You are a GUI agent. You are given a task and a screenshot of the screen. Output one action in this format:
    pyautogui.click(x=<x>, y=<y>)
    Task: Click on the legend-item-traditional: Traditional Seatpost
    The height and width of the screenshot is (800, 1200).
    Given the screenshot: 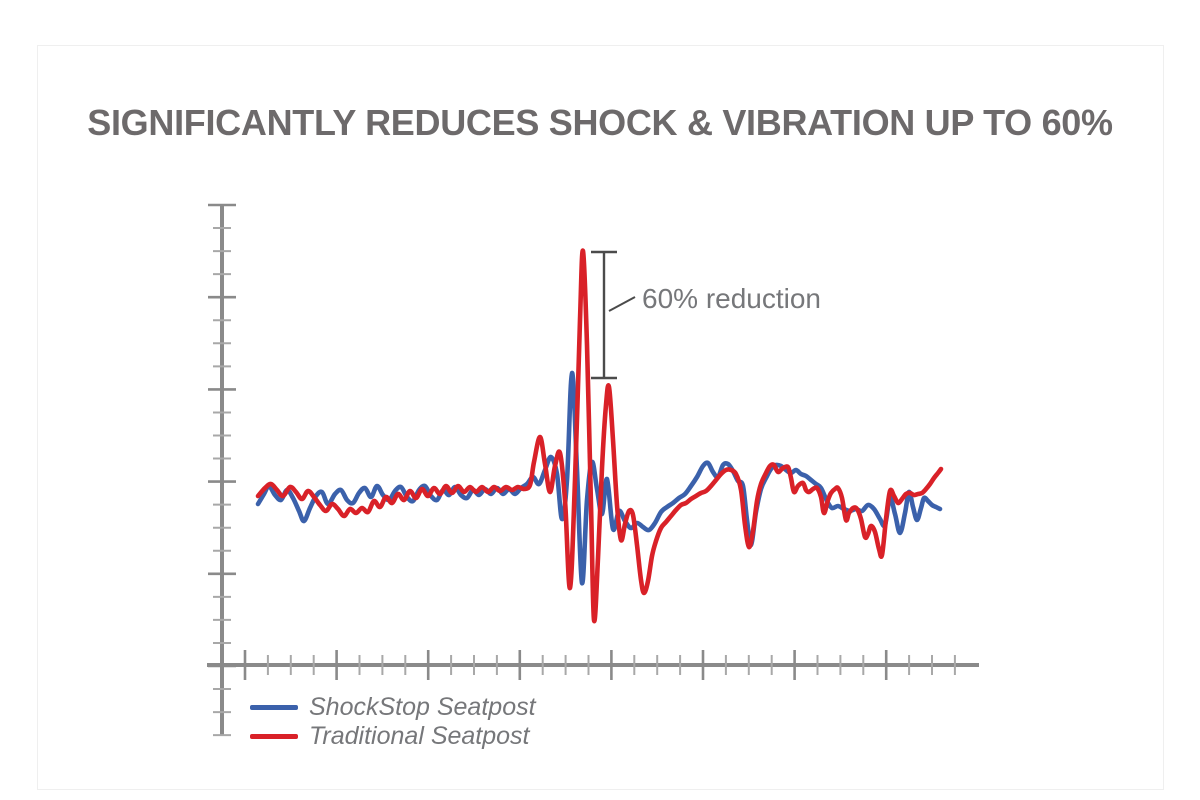 What is the action you would take?
    pyautogui.click(x=393, y=736)
    